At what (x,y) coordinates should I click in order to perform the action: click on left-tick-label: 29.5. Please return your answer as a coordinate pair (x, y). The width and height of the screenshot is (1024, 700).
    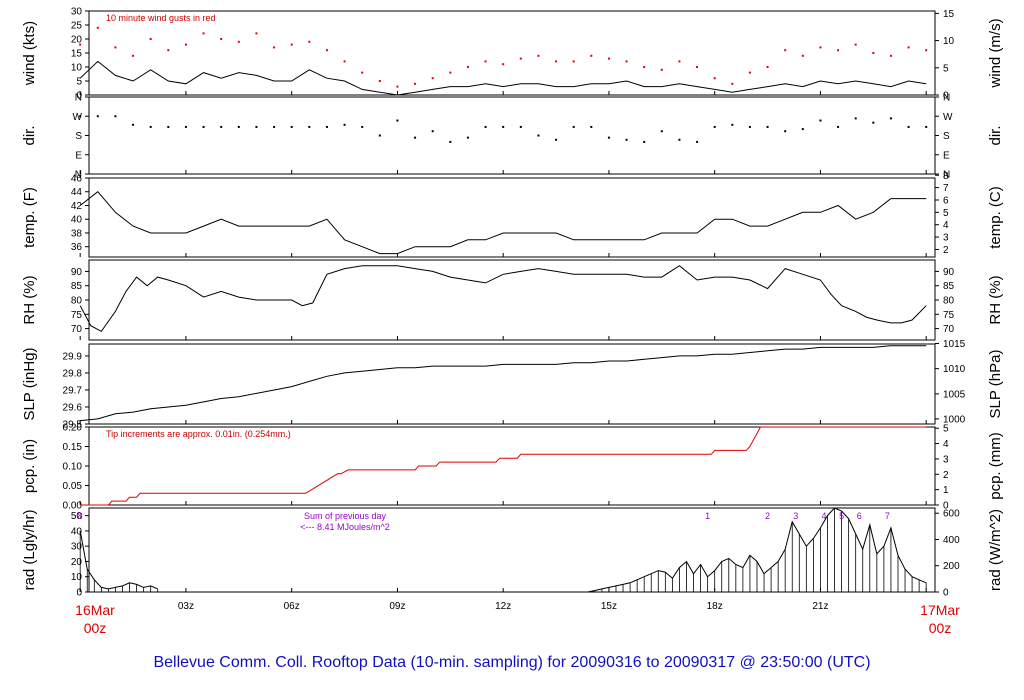
    Looking at the image, I should click on (73, 425).